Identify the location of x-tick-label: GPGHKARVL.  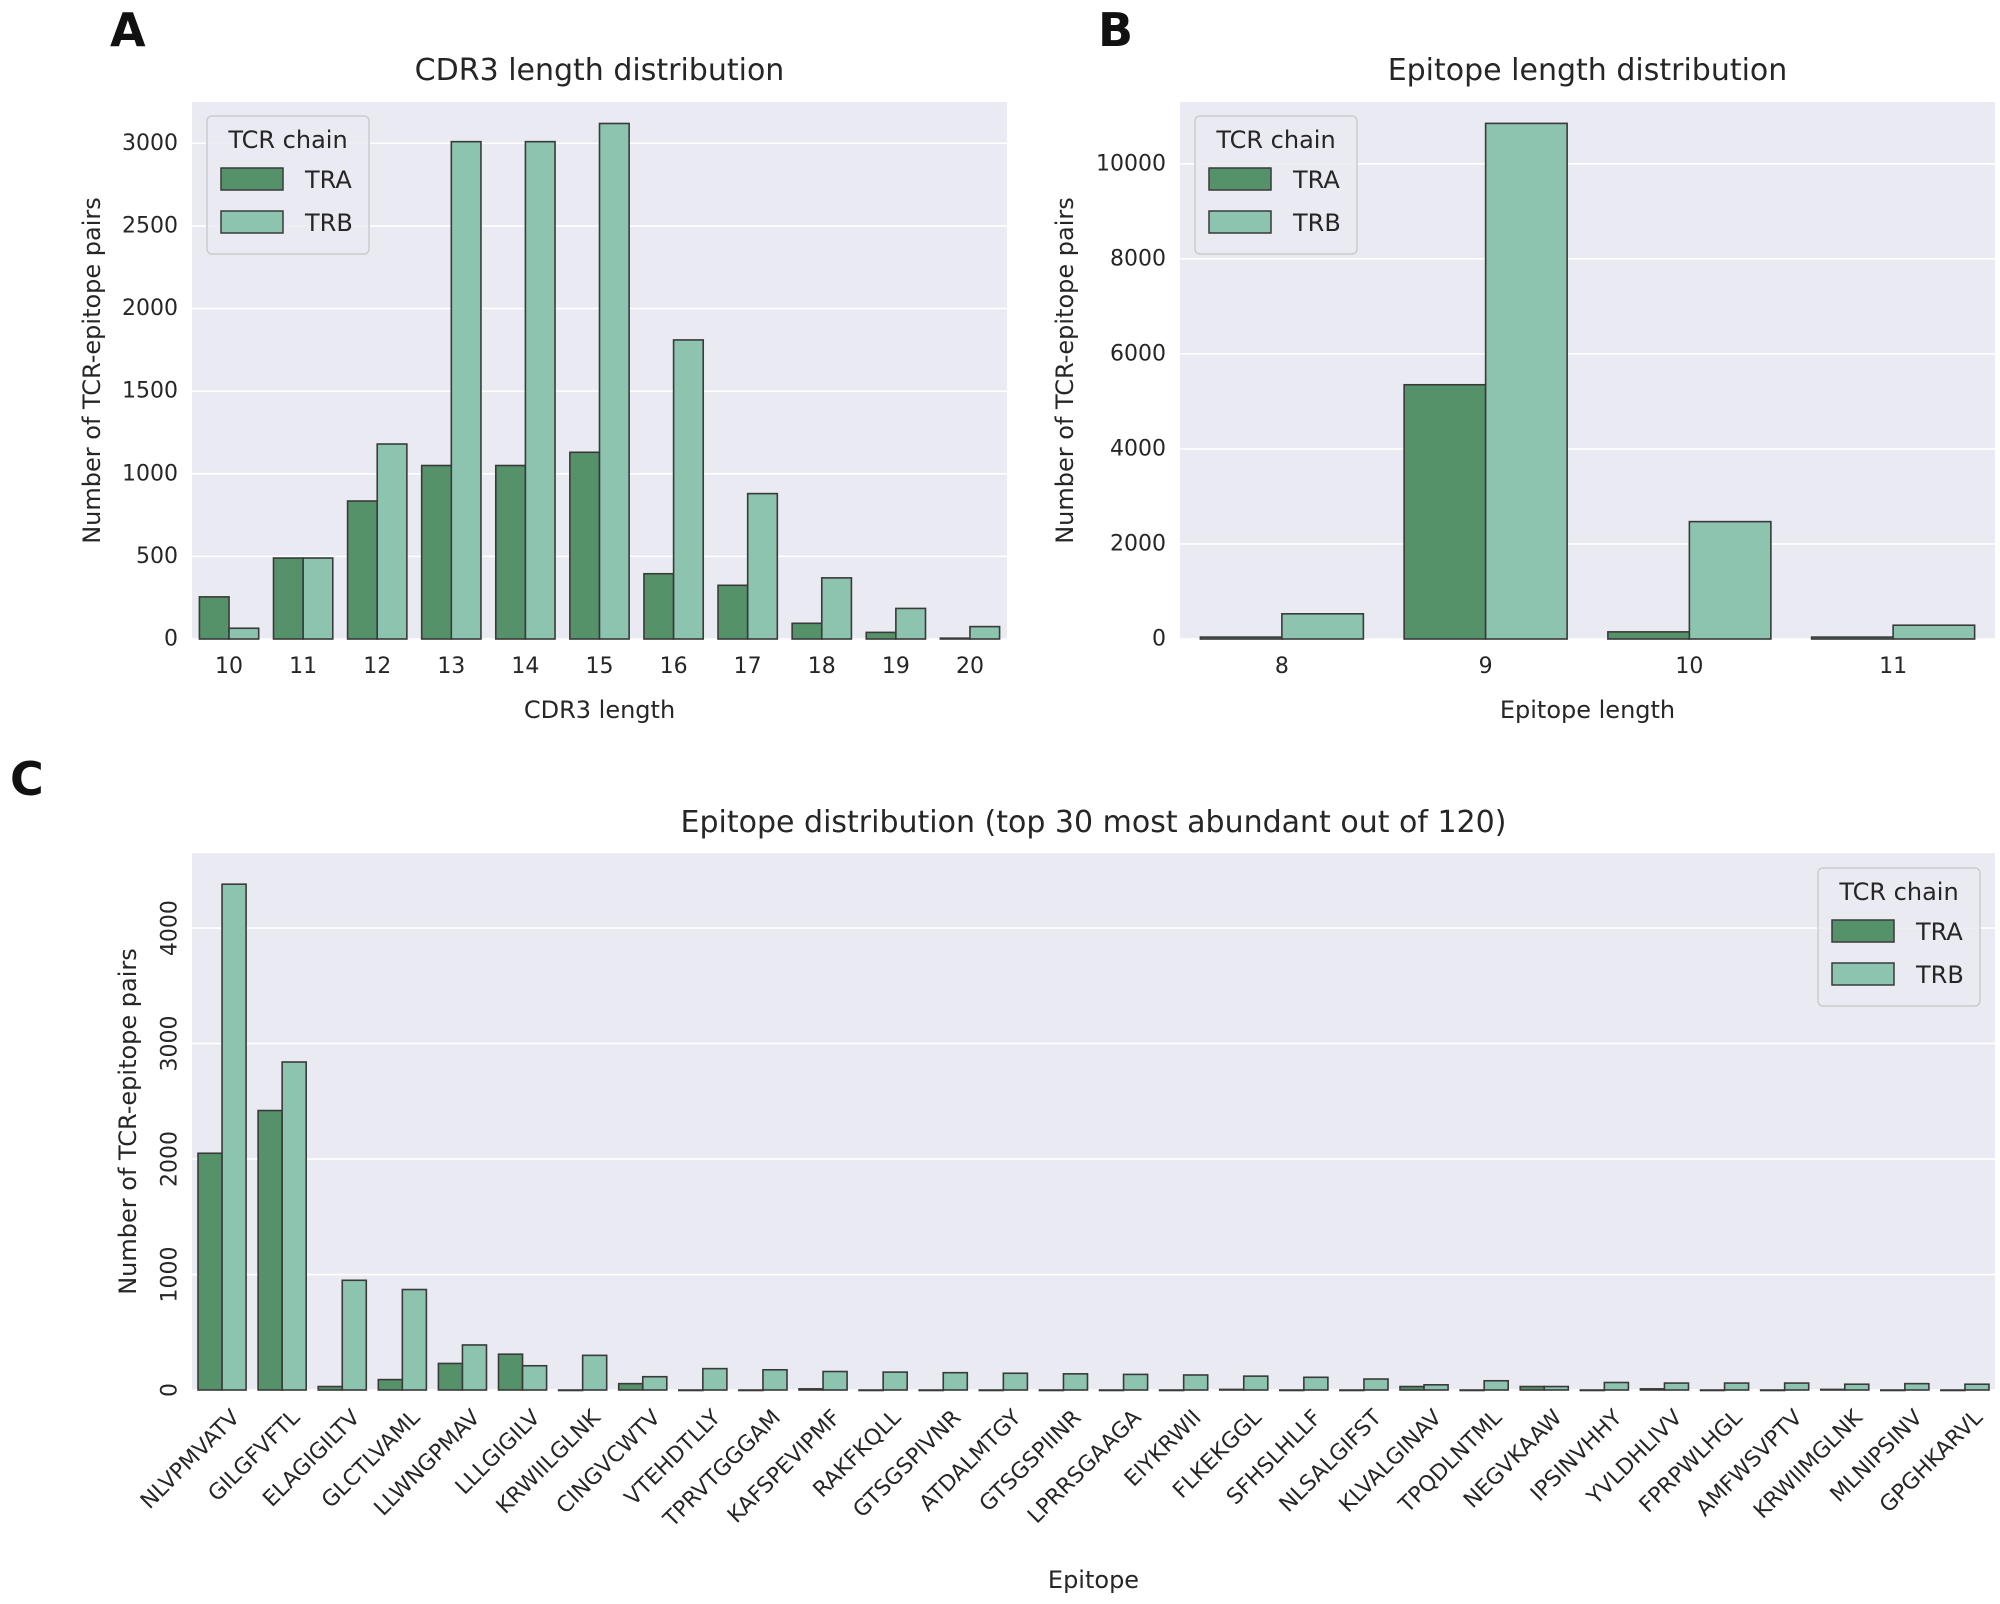
(1931, 1461).